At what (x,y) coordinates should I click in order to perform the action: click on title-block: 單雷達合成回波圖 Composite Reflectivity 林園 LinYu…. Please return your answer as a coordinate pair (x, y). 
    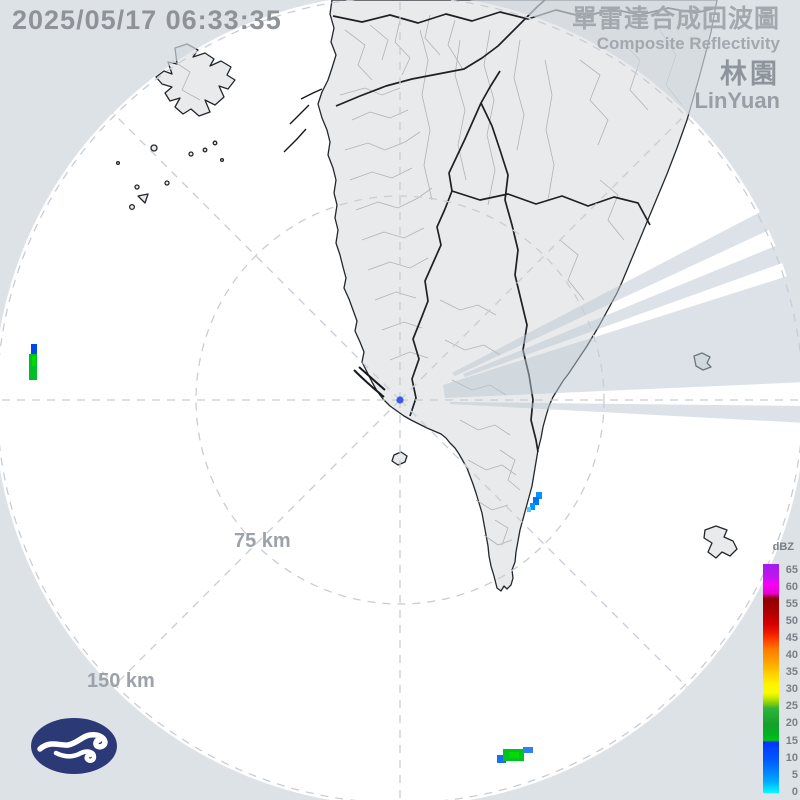
    Looking at the image, I should click on (676, 58).